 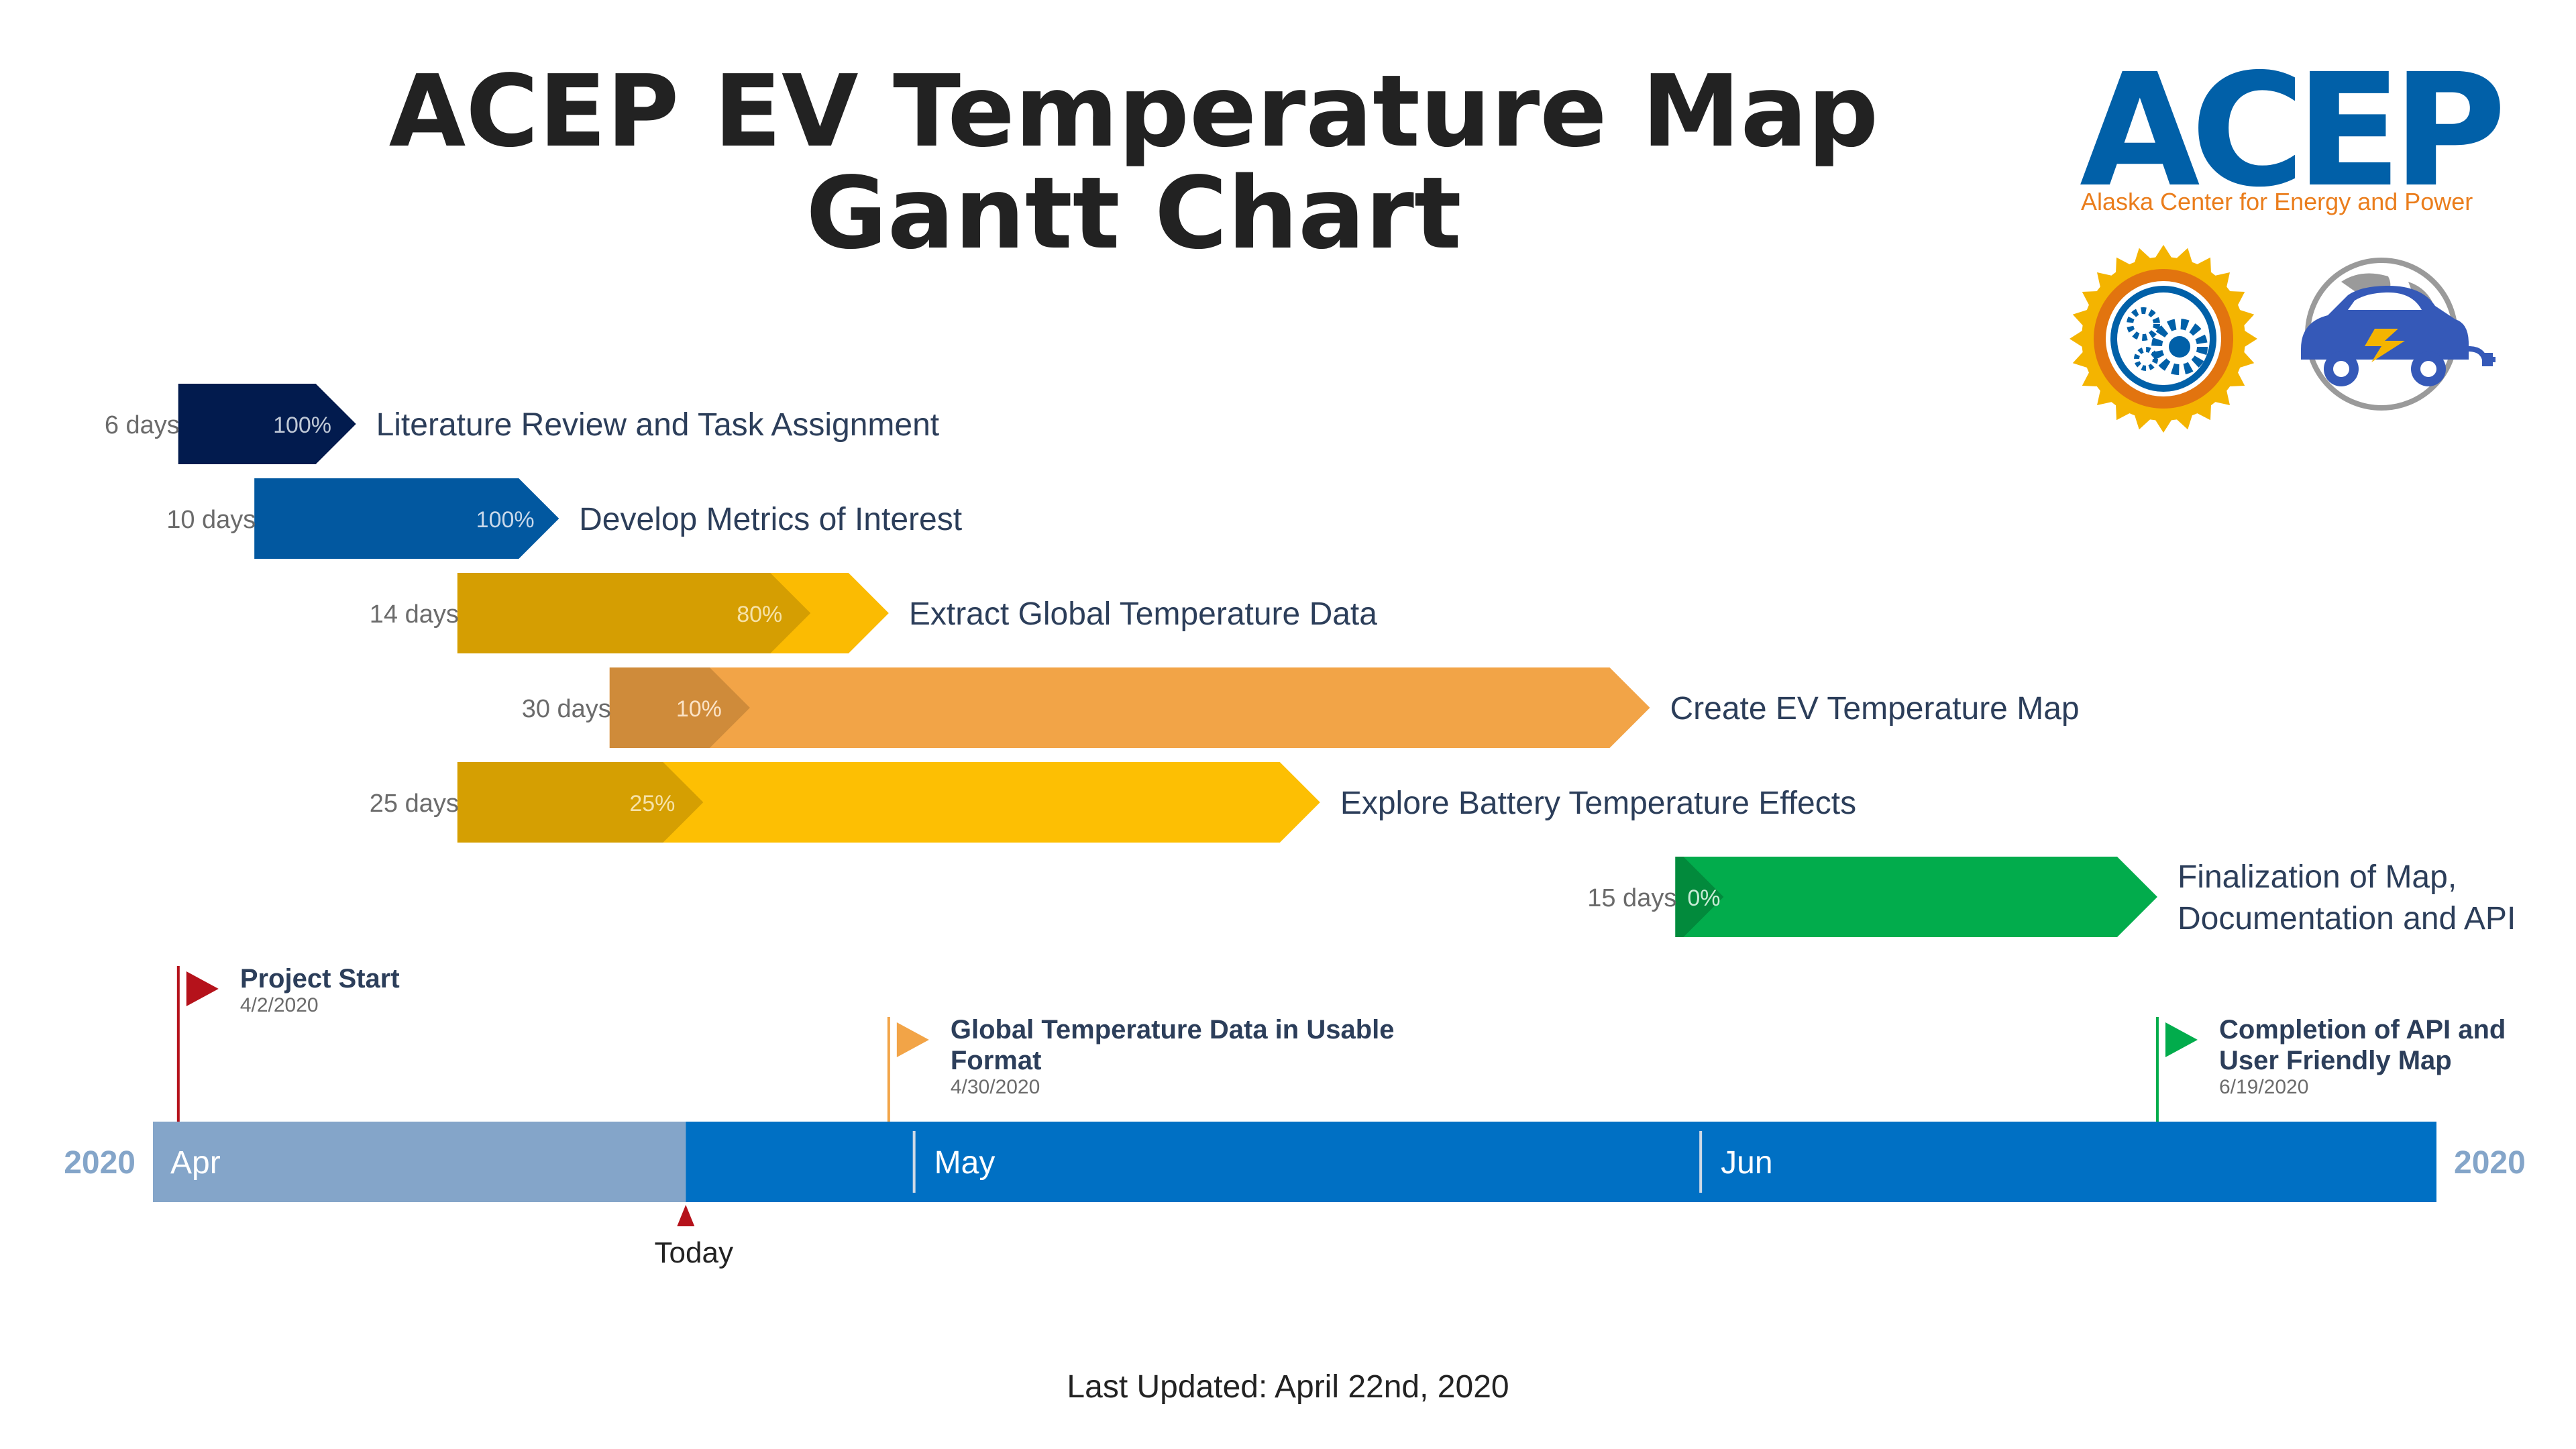 What do you see at coordinates (566, 709) in the screenshot?
I see `task-duration: 30 days` at bounding box center [566, 709].